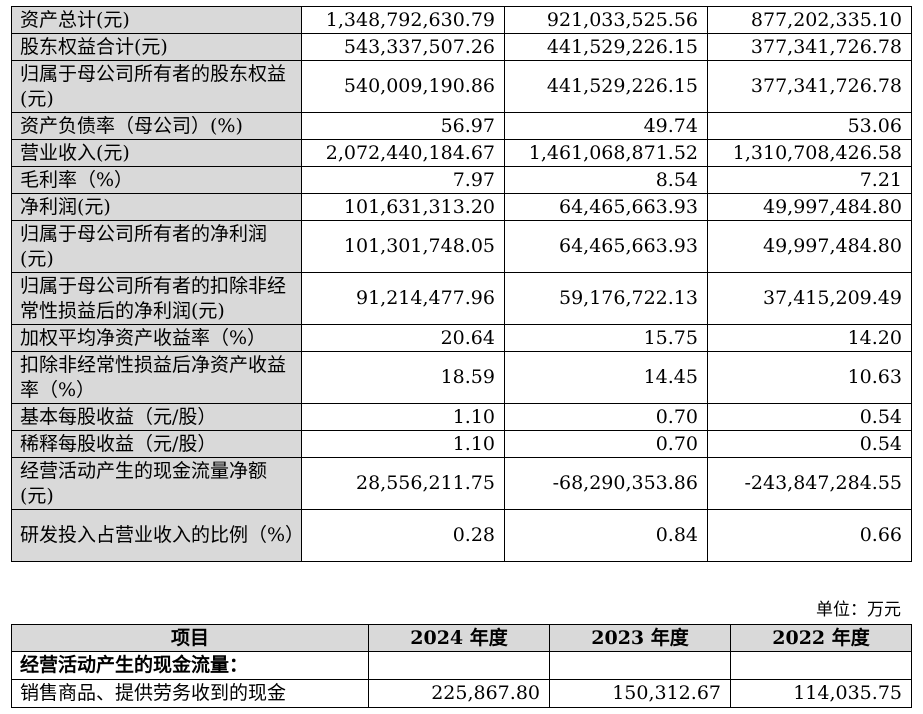 This screenshot has height=714, width=923. What do you see at coordinates (403, 298) in the screenshot?
I see `value-2024: 91,214,477.96` at bounding box center [403, 298].